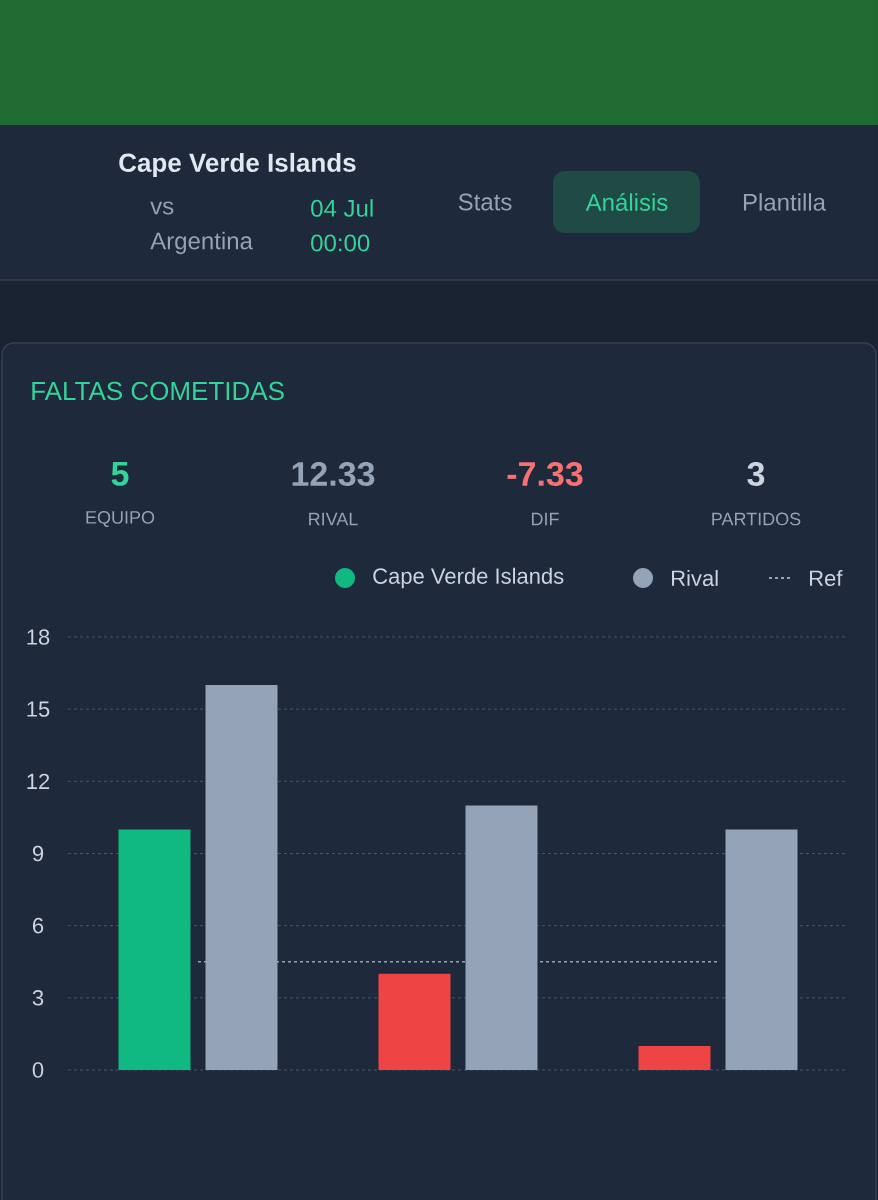 This screenshot has height=1200, width=878. Describe the element at coordinates (826, 578) in the screenshot. I see `legend-label: Ref` at that location.